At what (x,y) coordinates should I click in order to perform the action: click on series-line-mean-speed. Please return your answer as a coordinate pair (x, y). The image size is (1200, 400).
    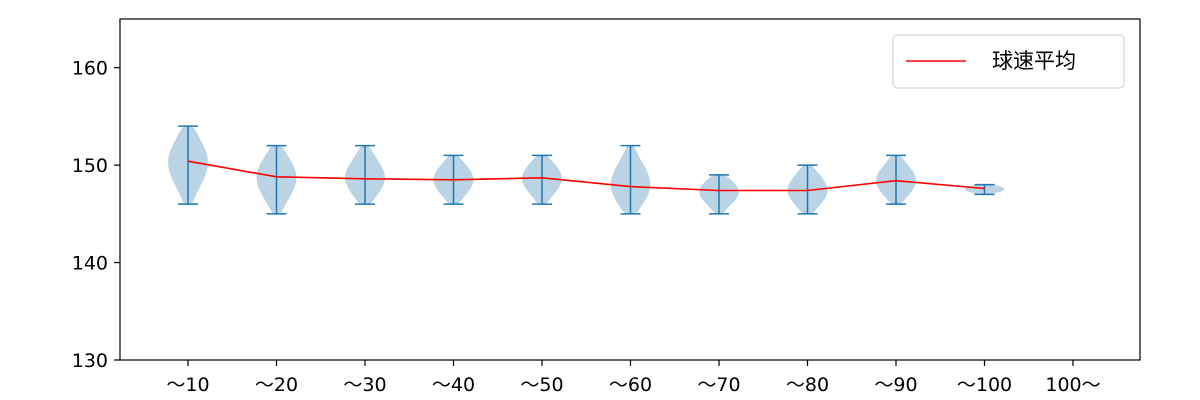
    Looking at the image, I should click on (586, 176).